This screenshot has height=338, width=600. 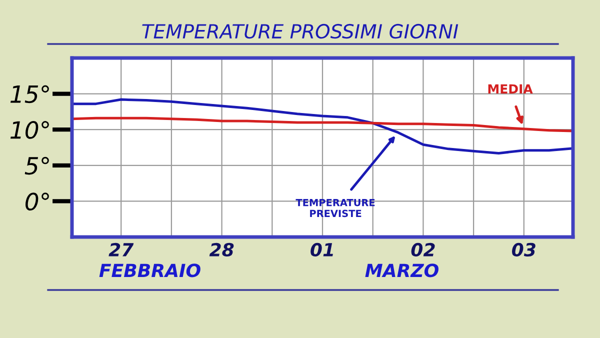 I want to click on text: MEDIA, so click(x=510, y=89).